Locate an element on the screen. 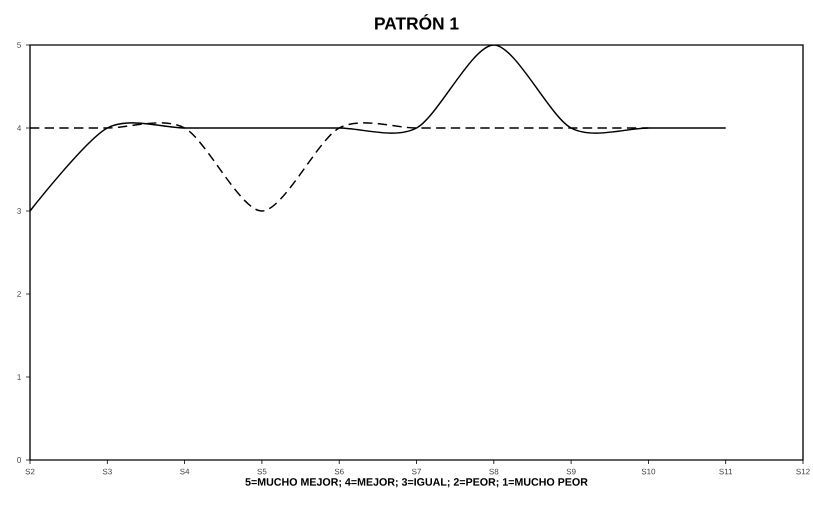 Image resolution: width=813 pixels, height=513 pixels. x-tick-label: S4 is located at coordinates (185, 471).